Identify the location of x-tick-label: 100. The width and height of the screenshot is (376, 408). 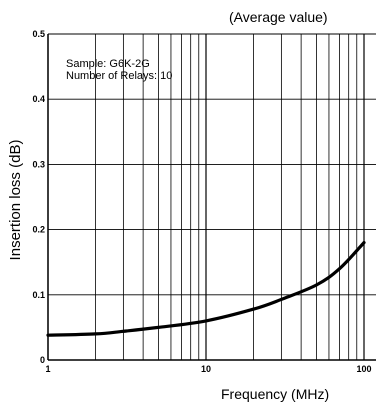
(363, 369).